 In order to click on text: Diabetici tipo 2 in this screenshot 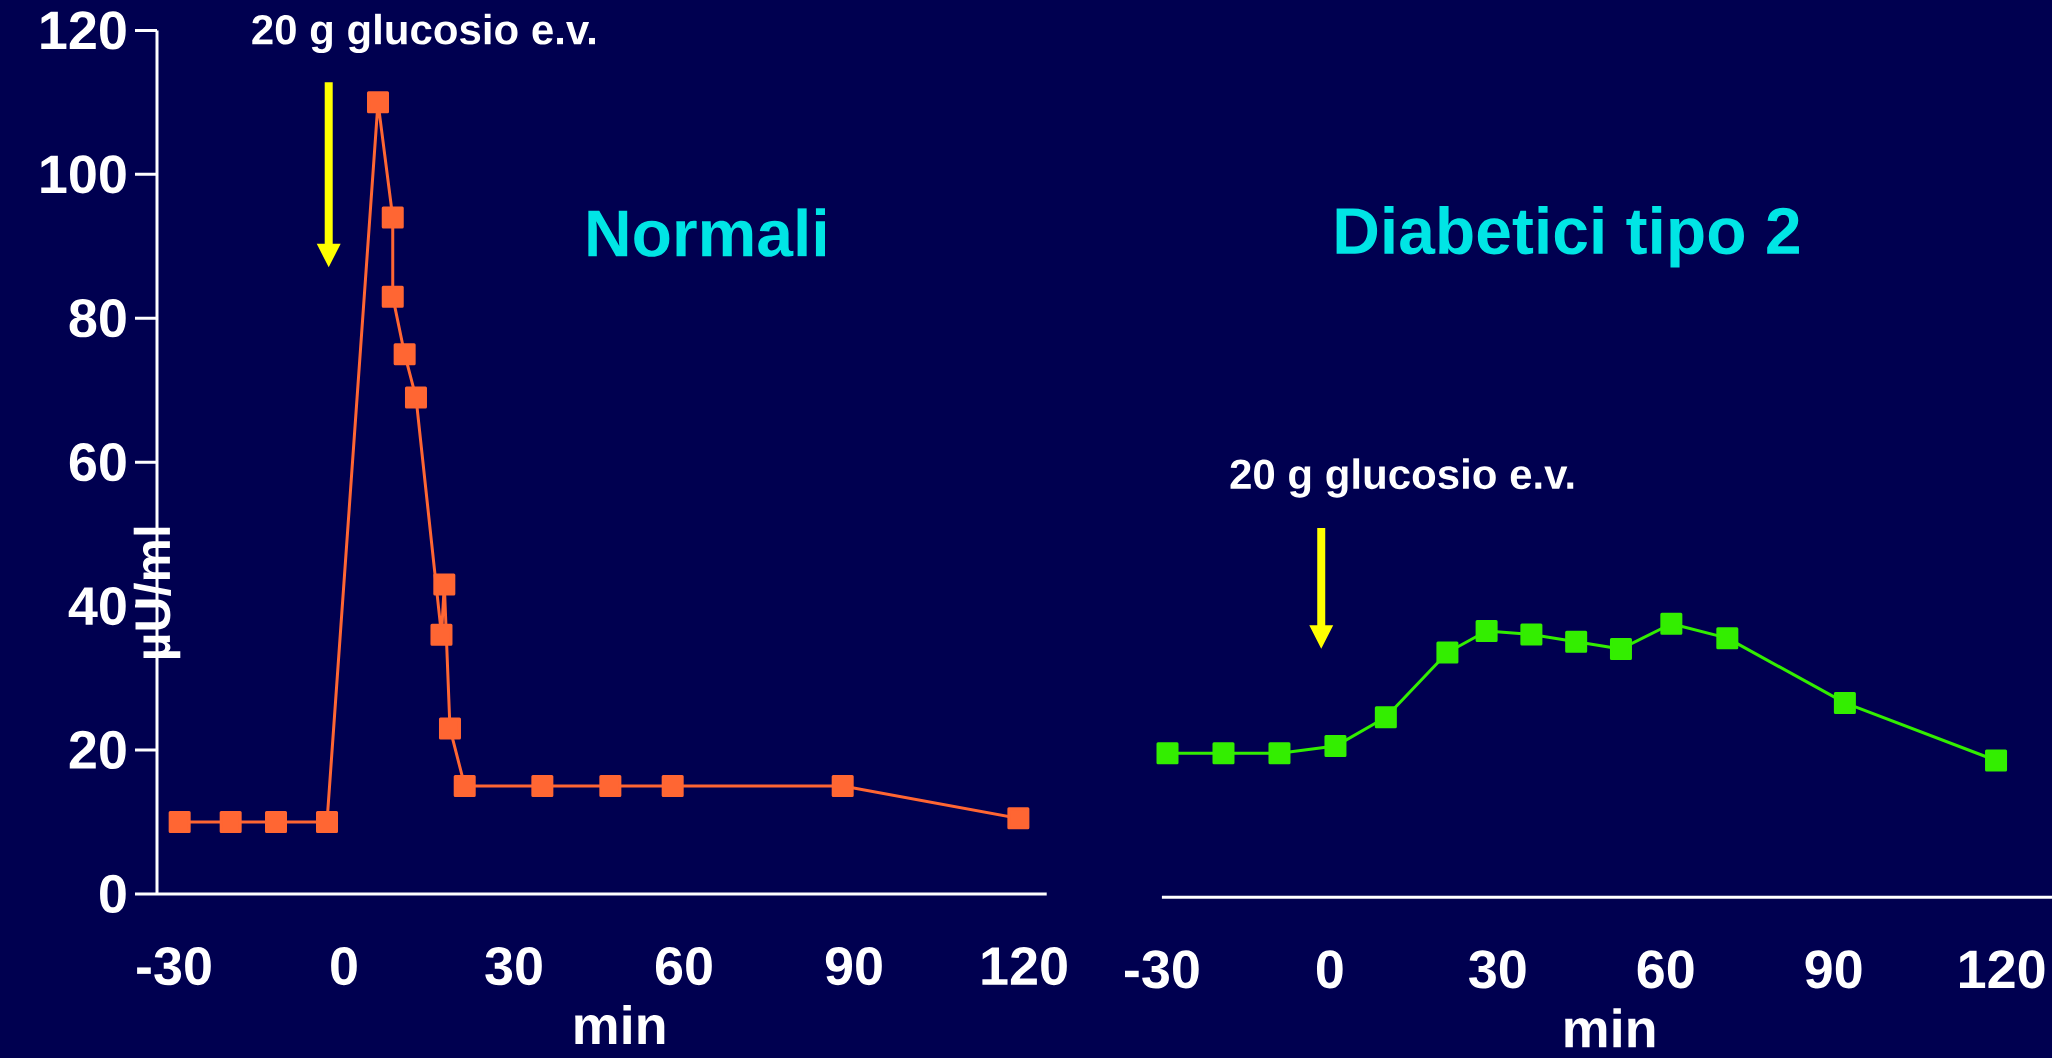, I will do `click(1567, 236)`.